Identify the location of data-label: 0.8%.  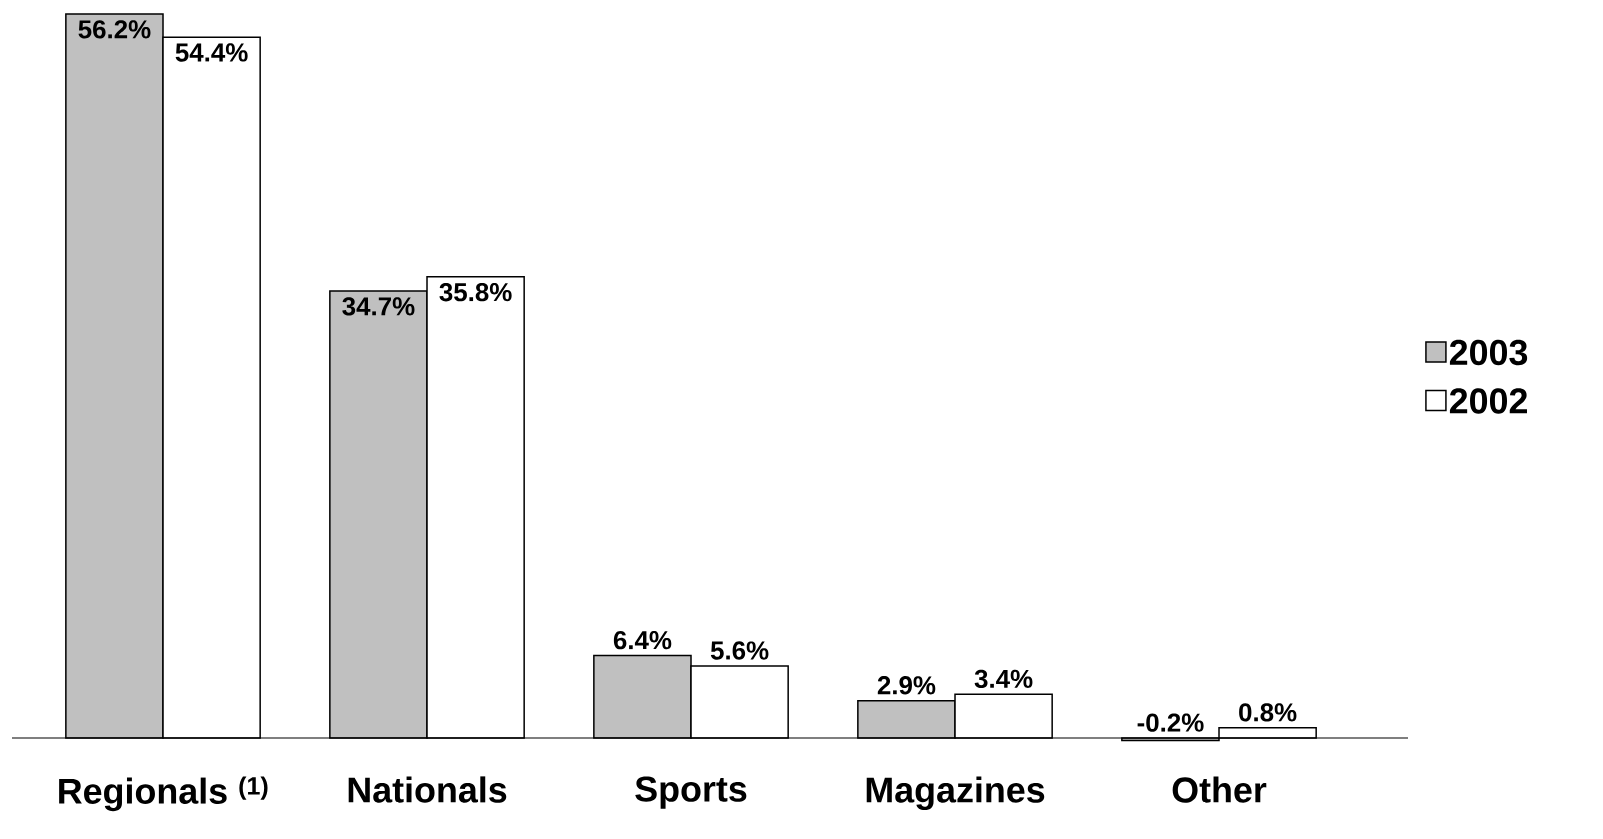
(1268, 712).